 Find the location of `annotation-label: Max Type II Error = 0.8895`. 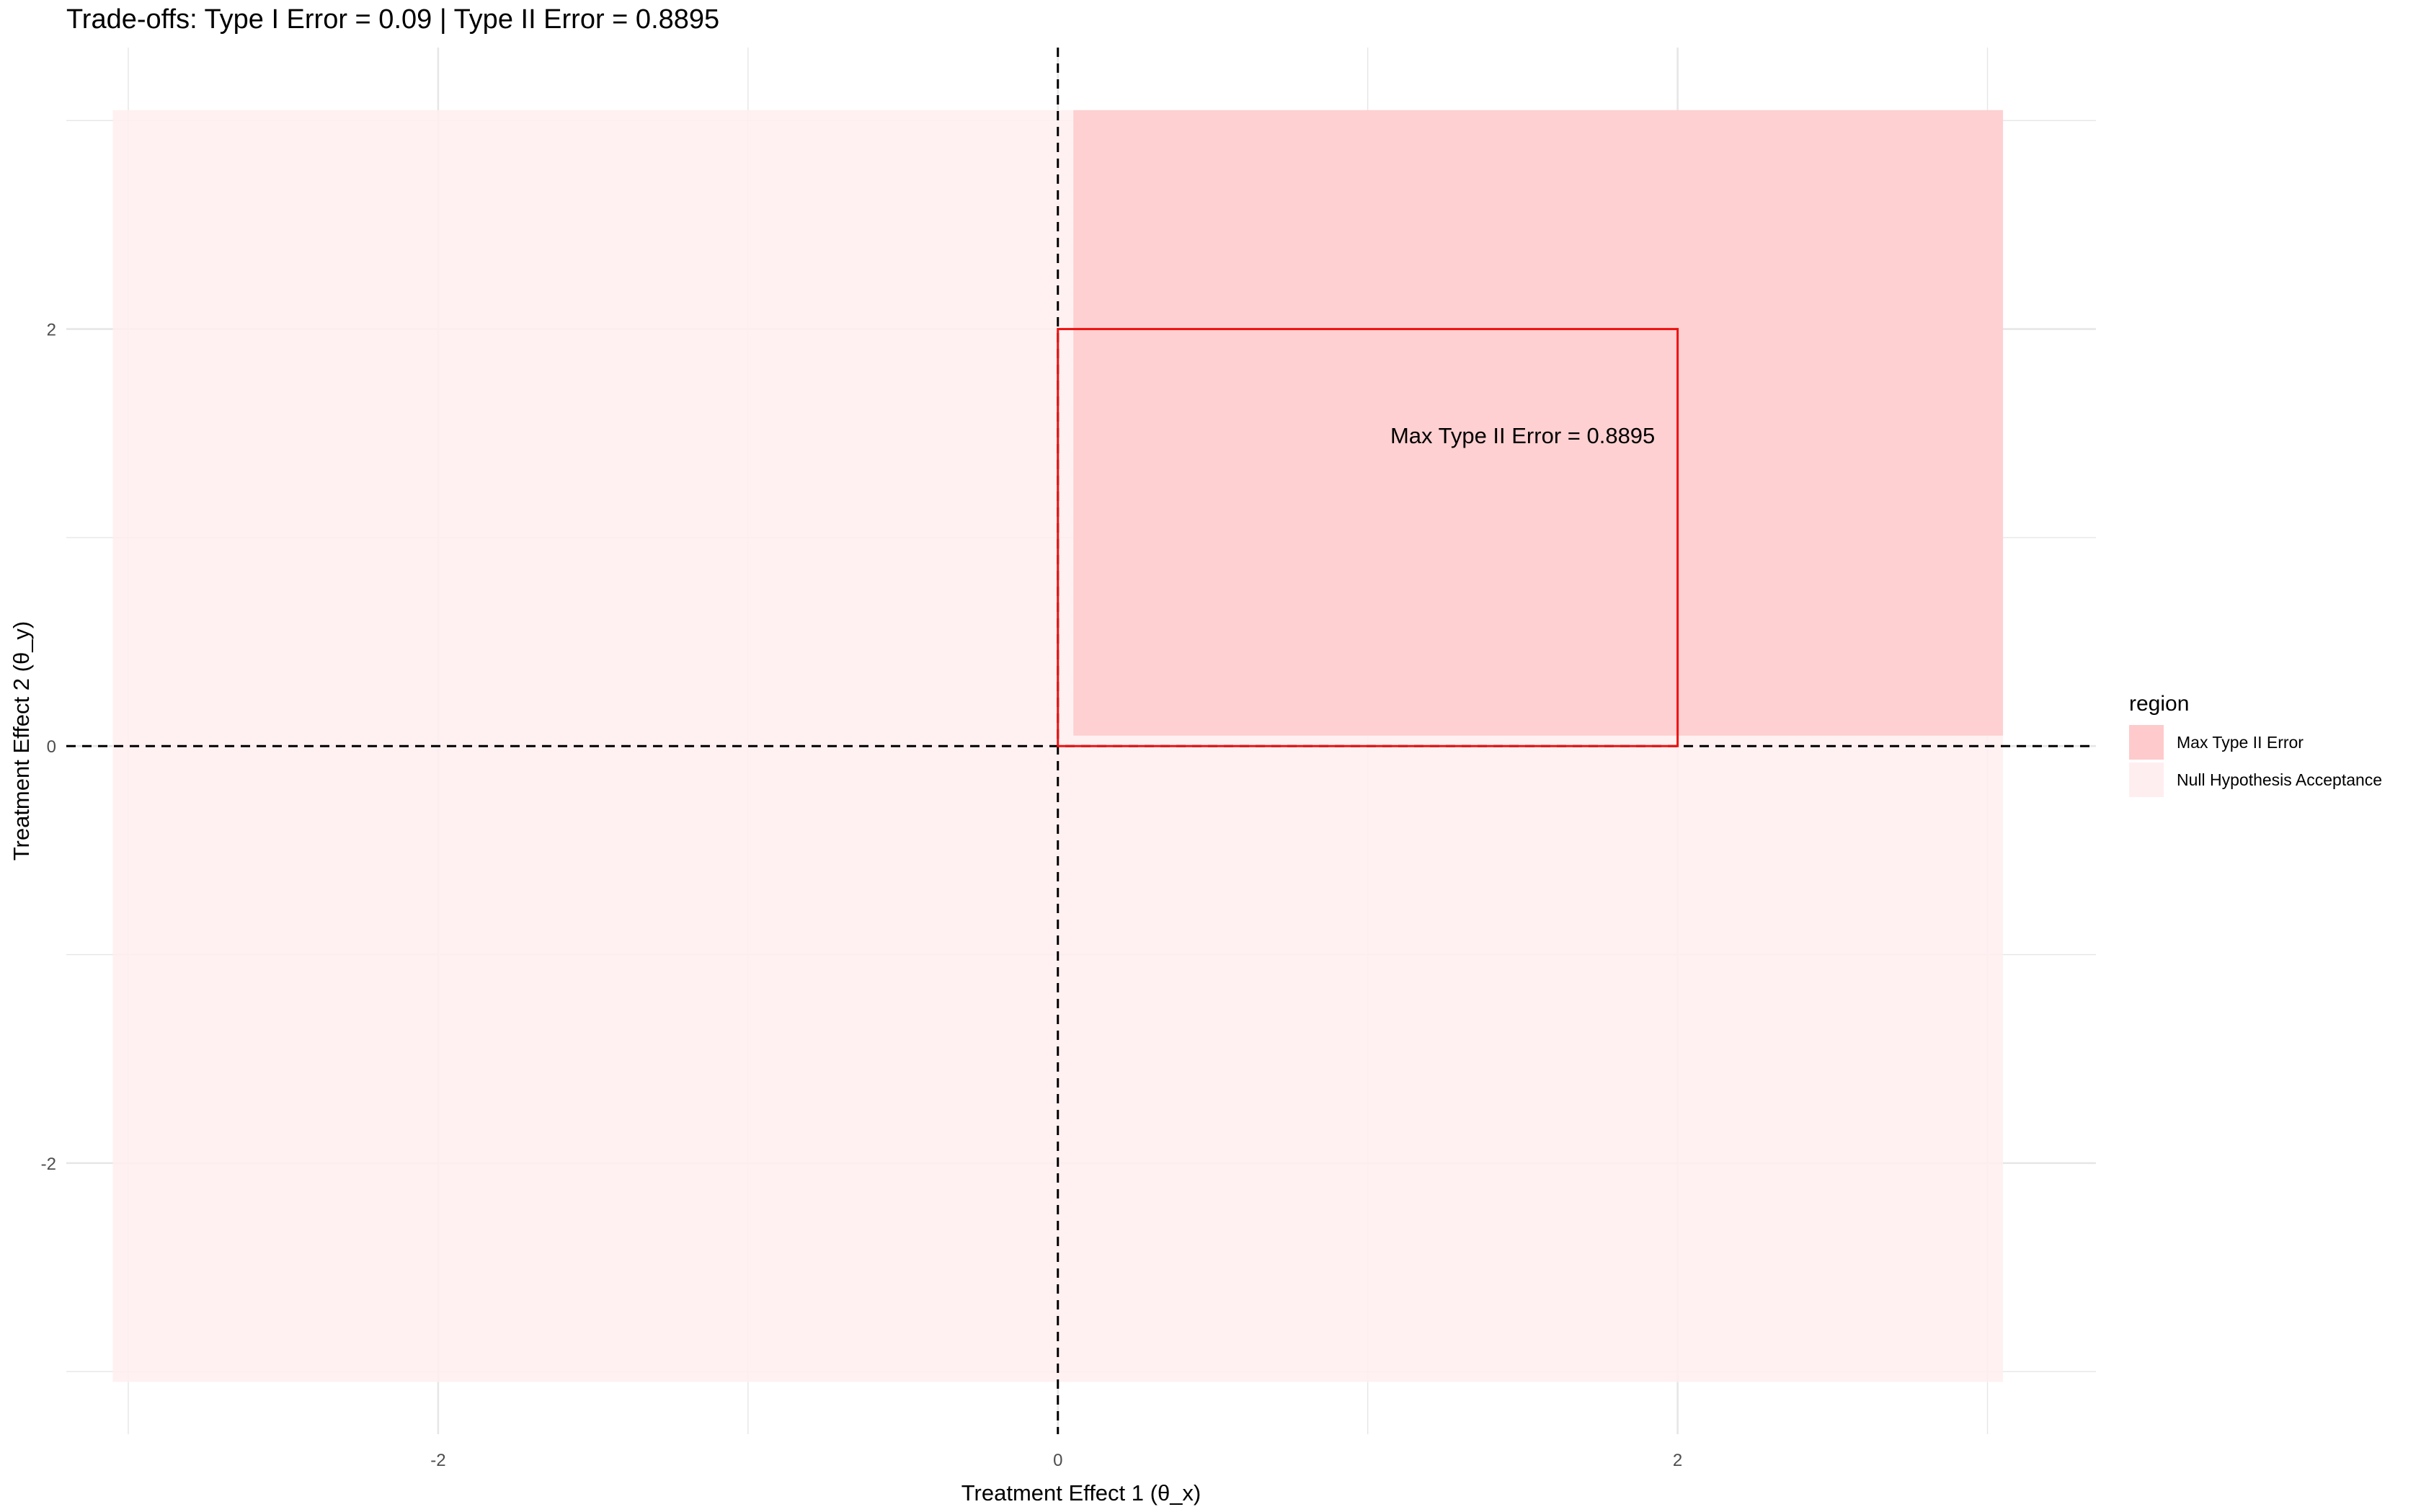

annotation-label: Max Type II Error = 0.8895 is located at coordinates (1522, 436).